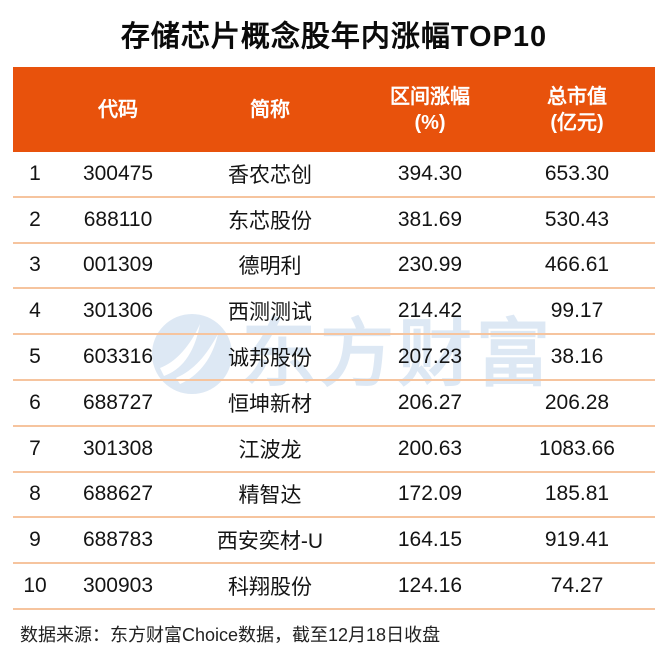 The image size is (668, 668). What do you see at coordinates (334, 450) in the screenshot?
I see `table-row: 7 301308 江波龙 200.63 1083.66` at bounding box center [334, 450].